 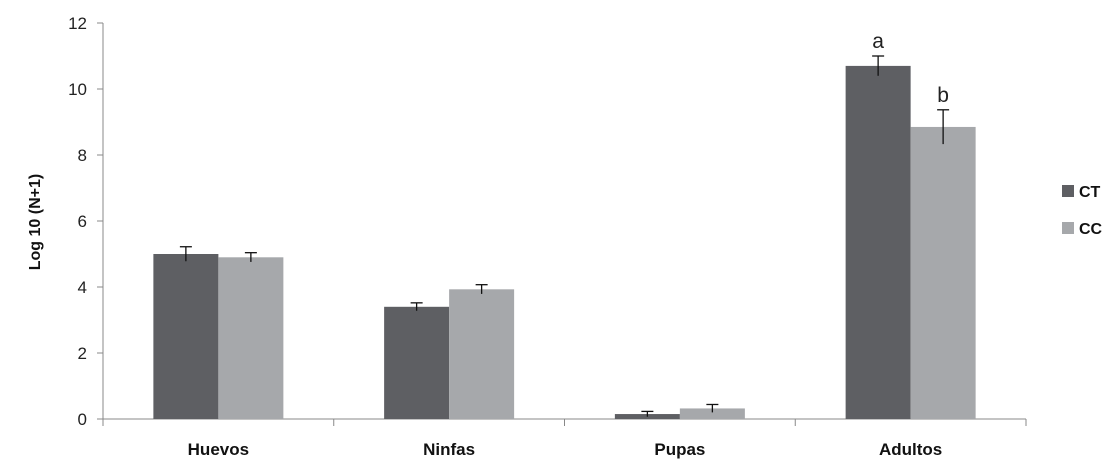 I want to click on legend: CT CC, so click(x=1082, y=211).